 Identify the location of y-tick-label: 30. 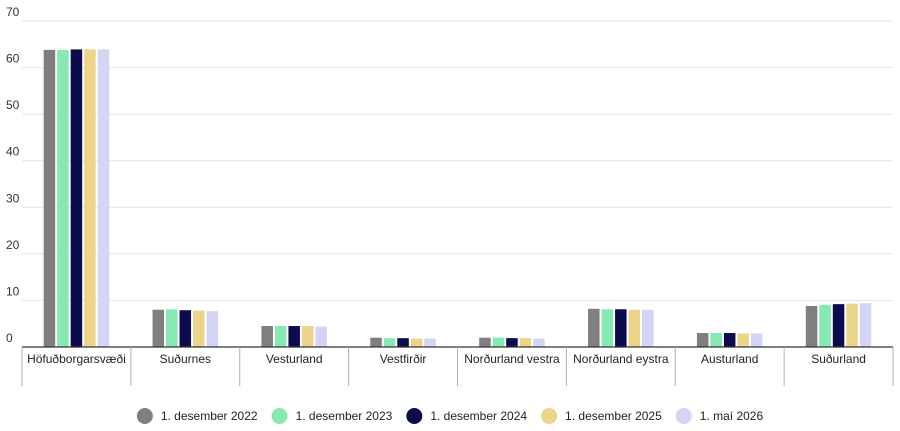
(13, 198).